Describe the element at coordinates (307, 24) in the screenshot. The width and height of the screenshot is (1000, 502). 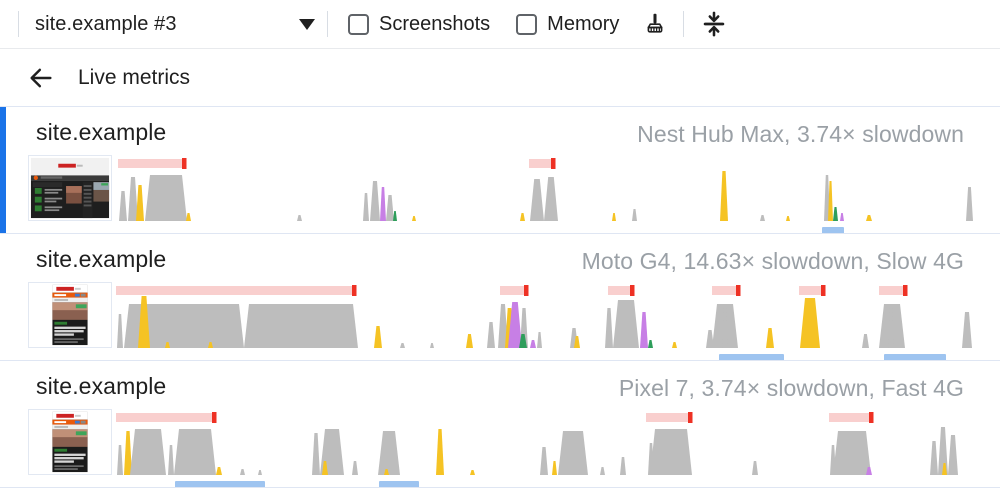
I see `chevron-down-icon` at that location.